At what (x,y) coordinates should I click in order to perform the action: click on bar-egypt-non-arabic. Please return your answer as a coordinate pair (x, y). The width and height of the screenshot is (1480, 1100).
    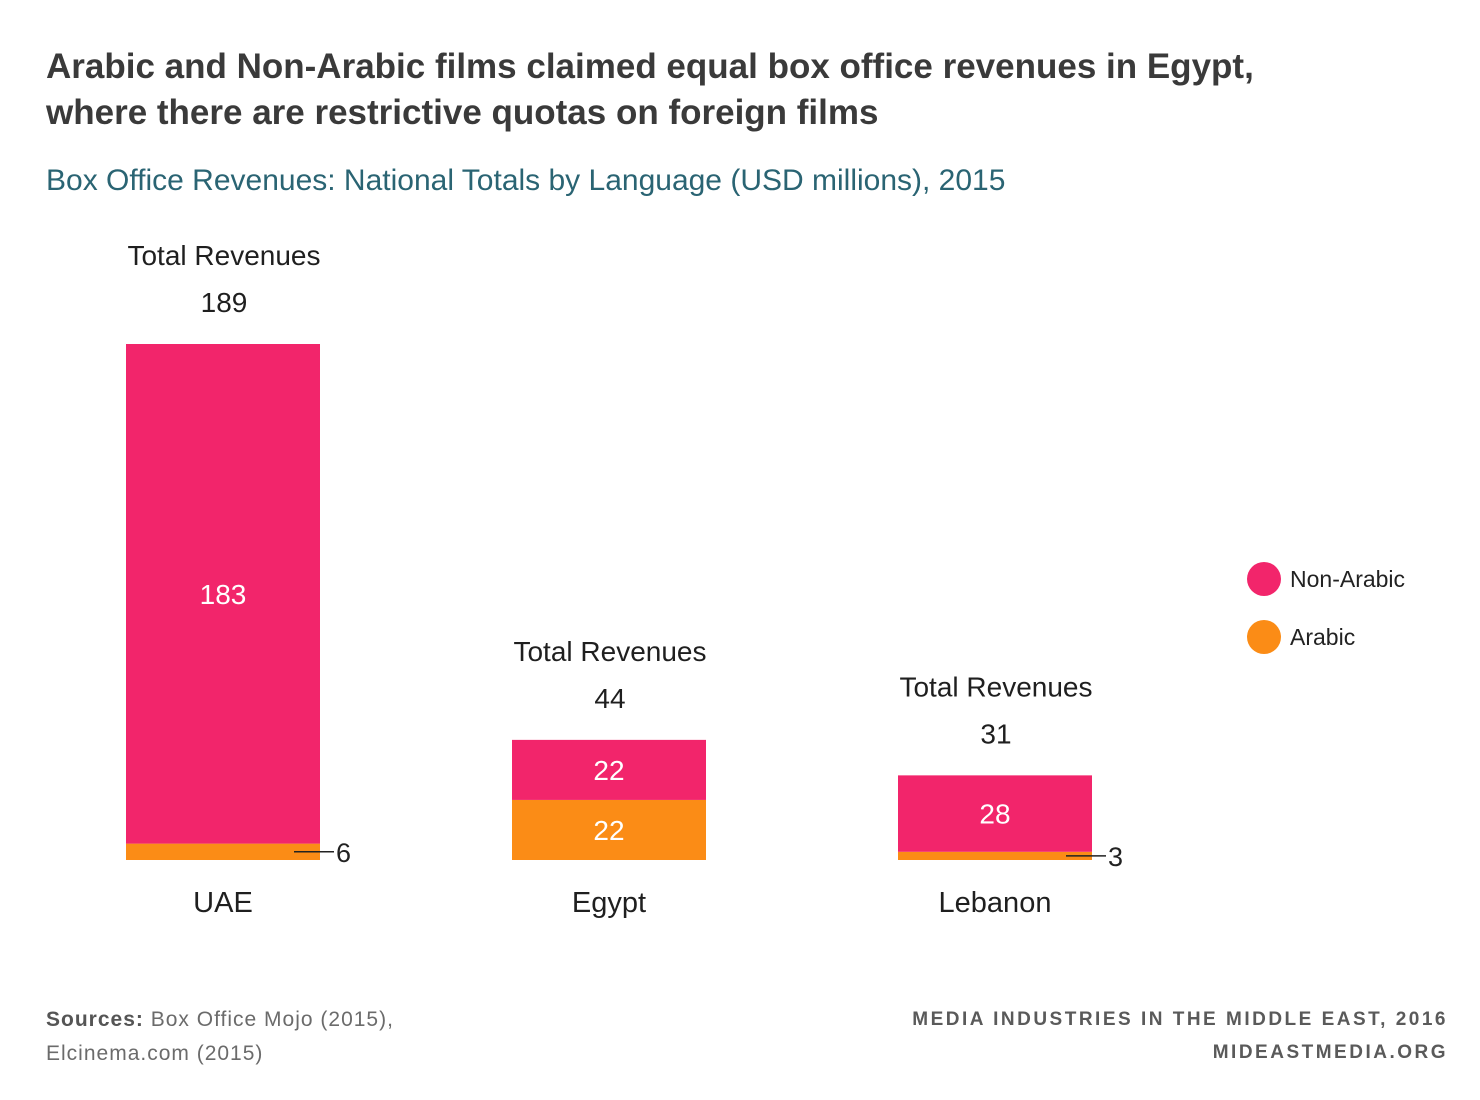
    Looking at the image, I should click on (609, 769).